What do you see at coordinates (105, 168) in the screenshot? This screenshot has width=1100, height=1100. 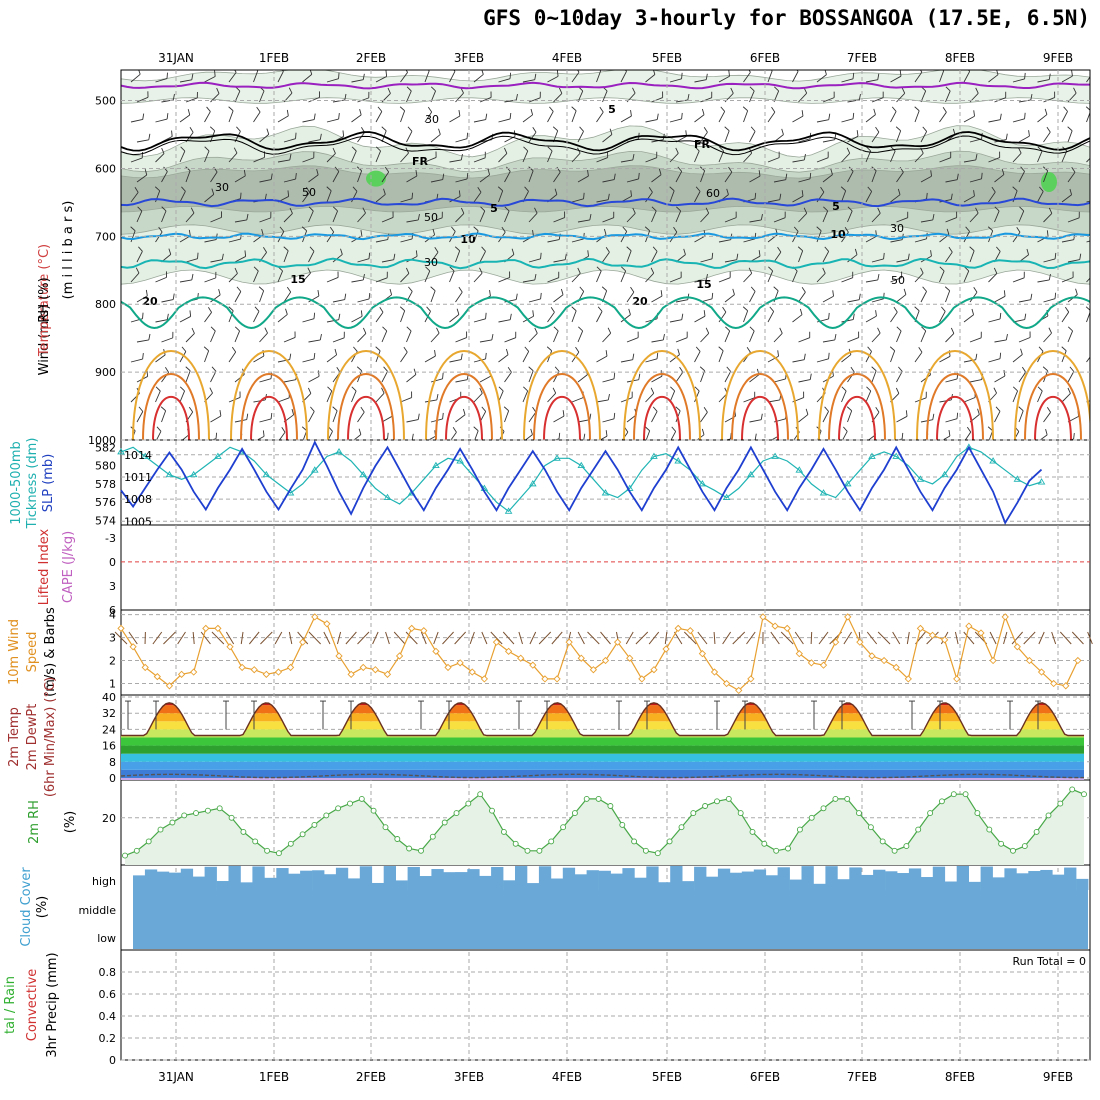 I see `pressure-tick: 600` at bounding box center [105, 168].